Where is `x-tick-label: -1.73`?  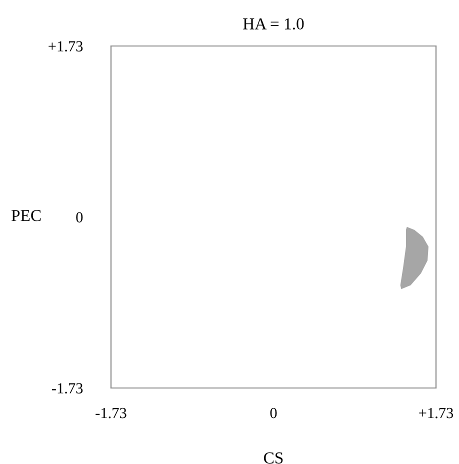 x-tick-label: -1.73 is located at coordinates (111, 413).